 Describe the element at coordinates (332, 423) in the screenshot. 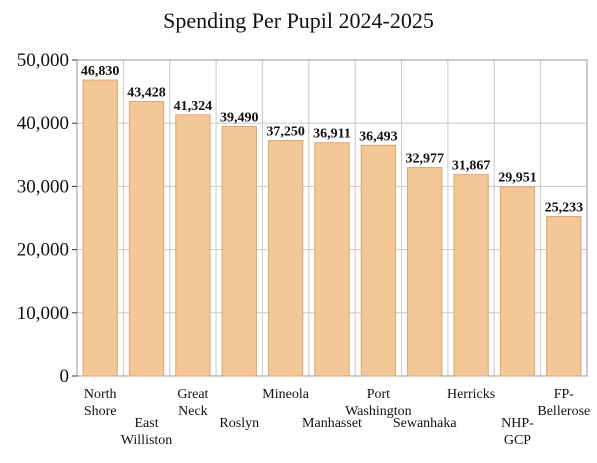

I see `x-category-label: Manhasset` at that location.